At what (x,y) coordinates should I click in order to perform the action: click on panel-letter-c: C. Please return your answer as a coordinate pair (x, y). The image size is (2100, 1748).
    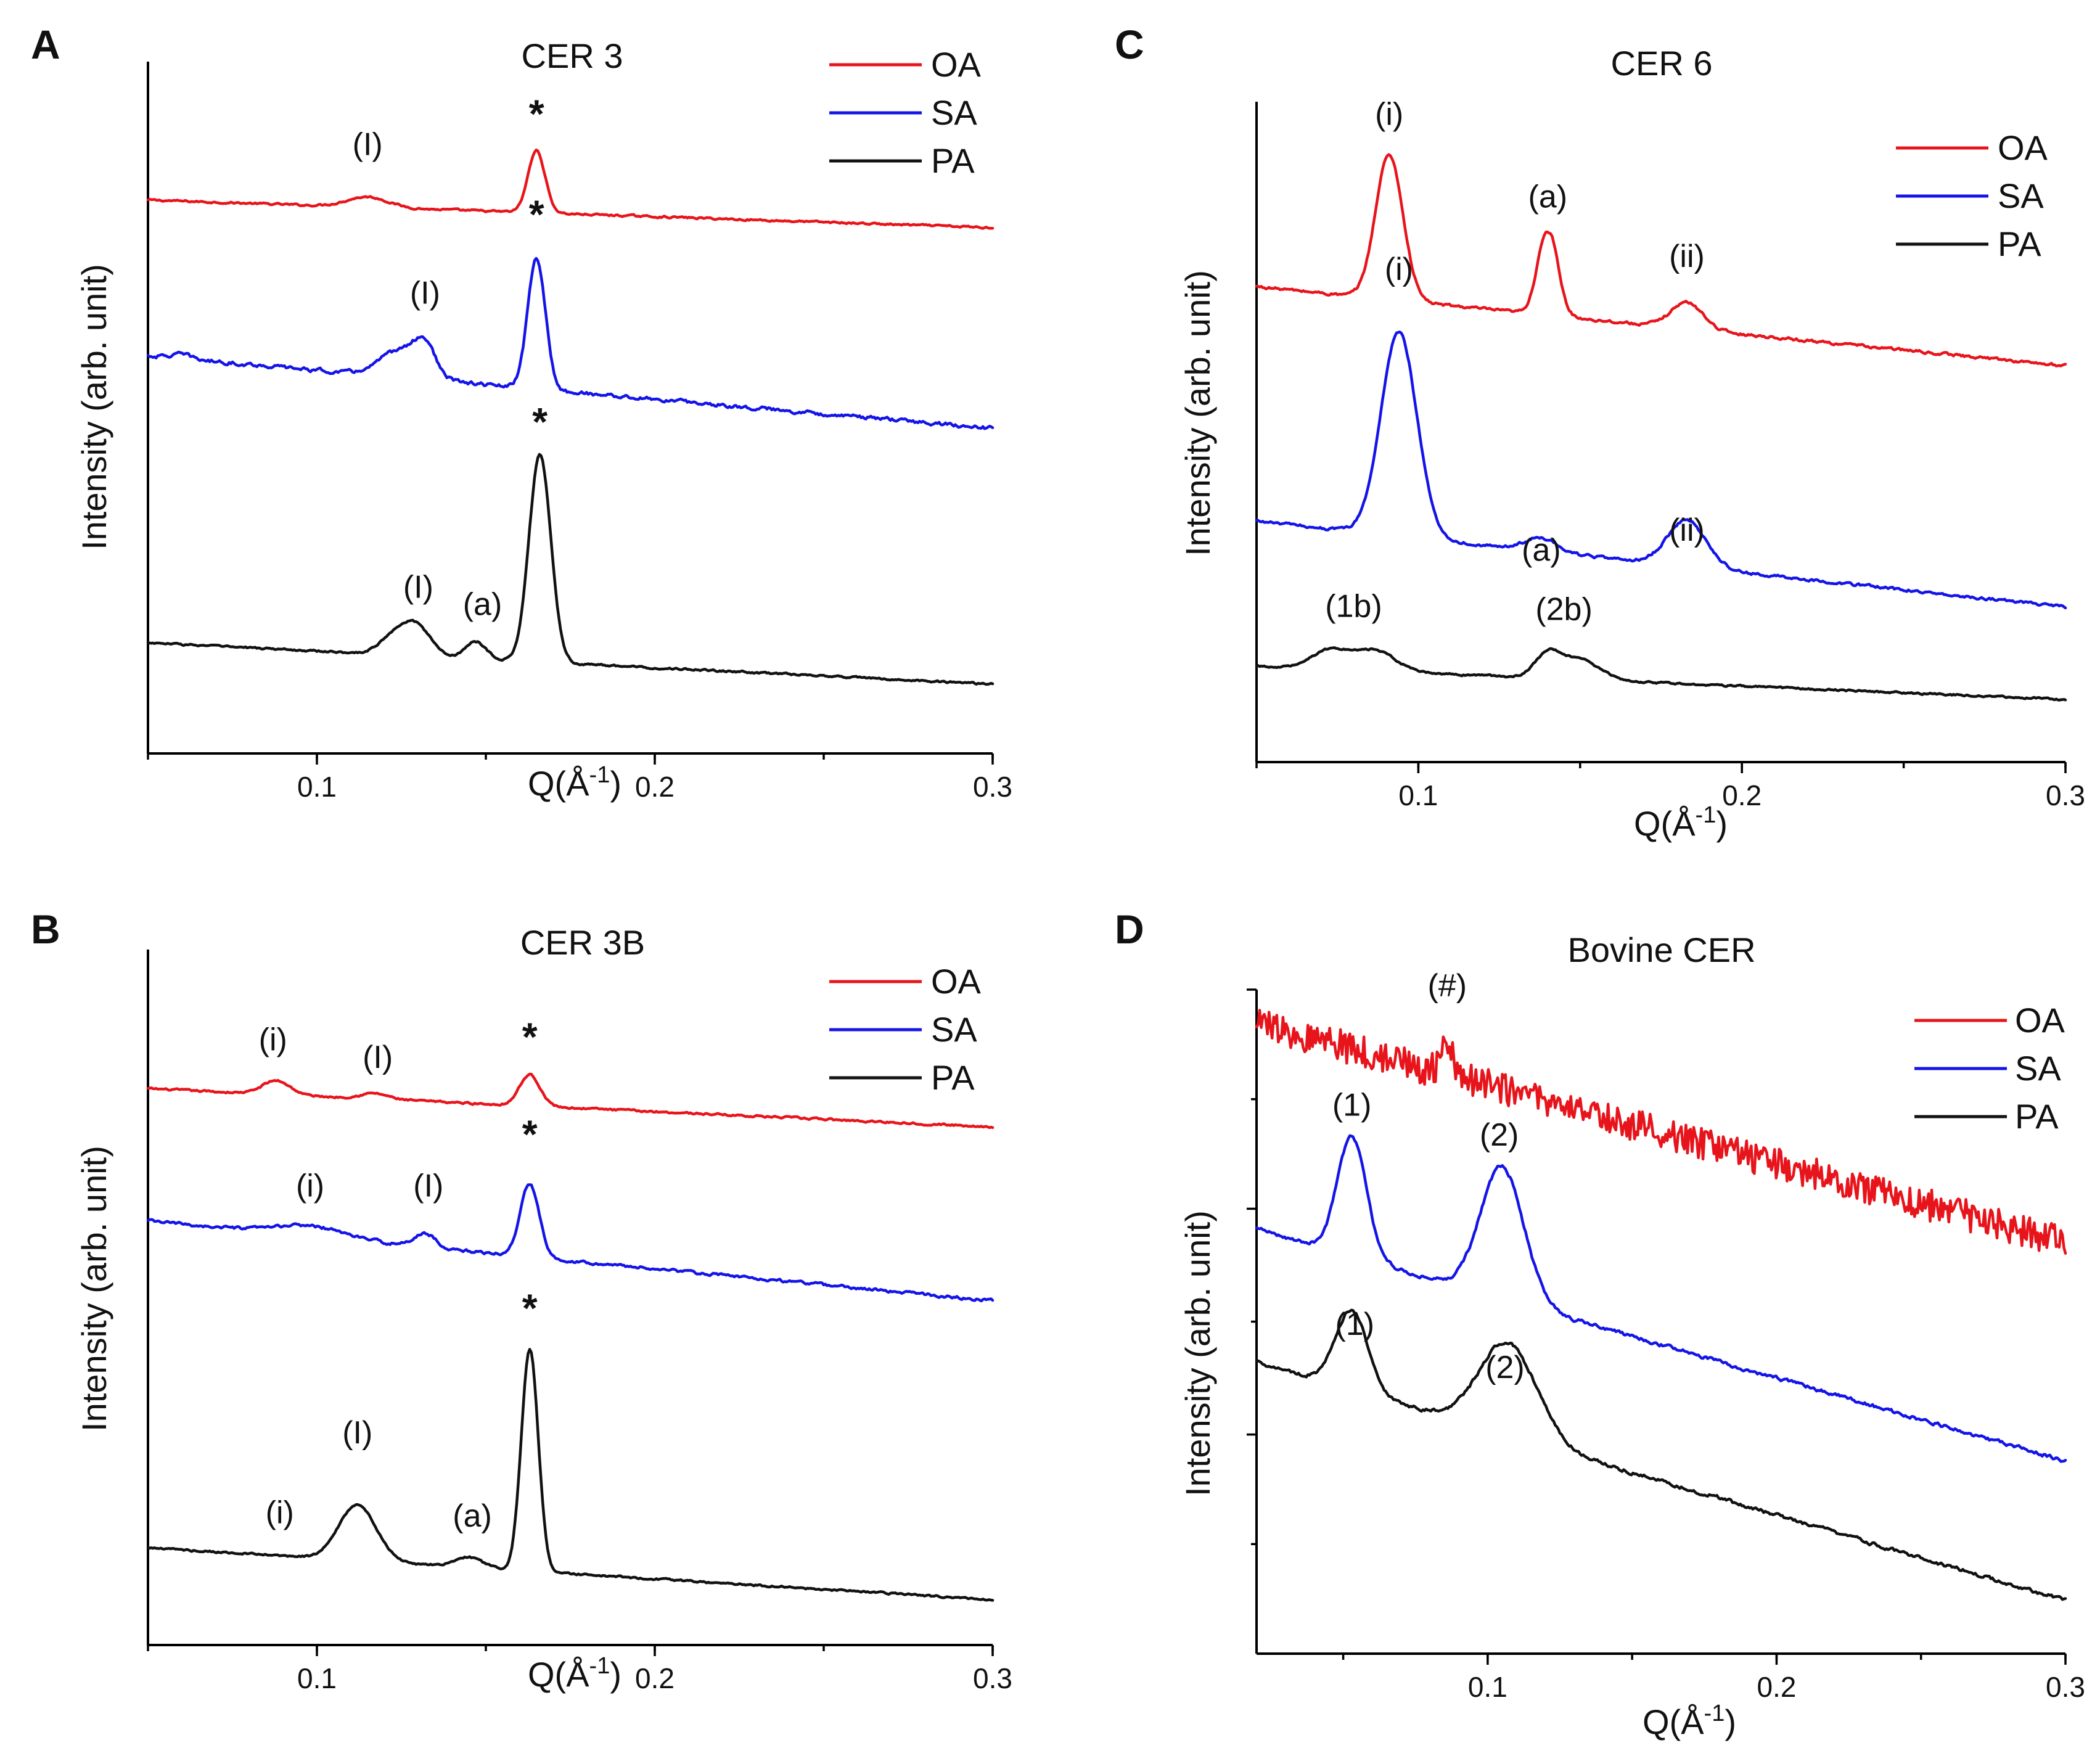
    Looking at the image, I should click on (1129, 45).